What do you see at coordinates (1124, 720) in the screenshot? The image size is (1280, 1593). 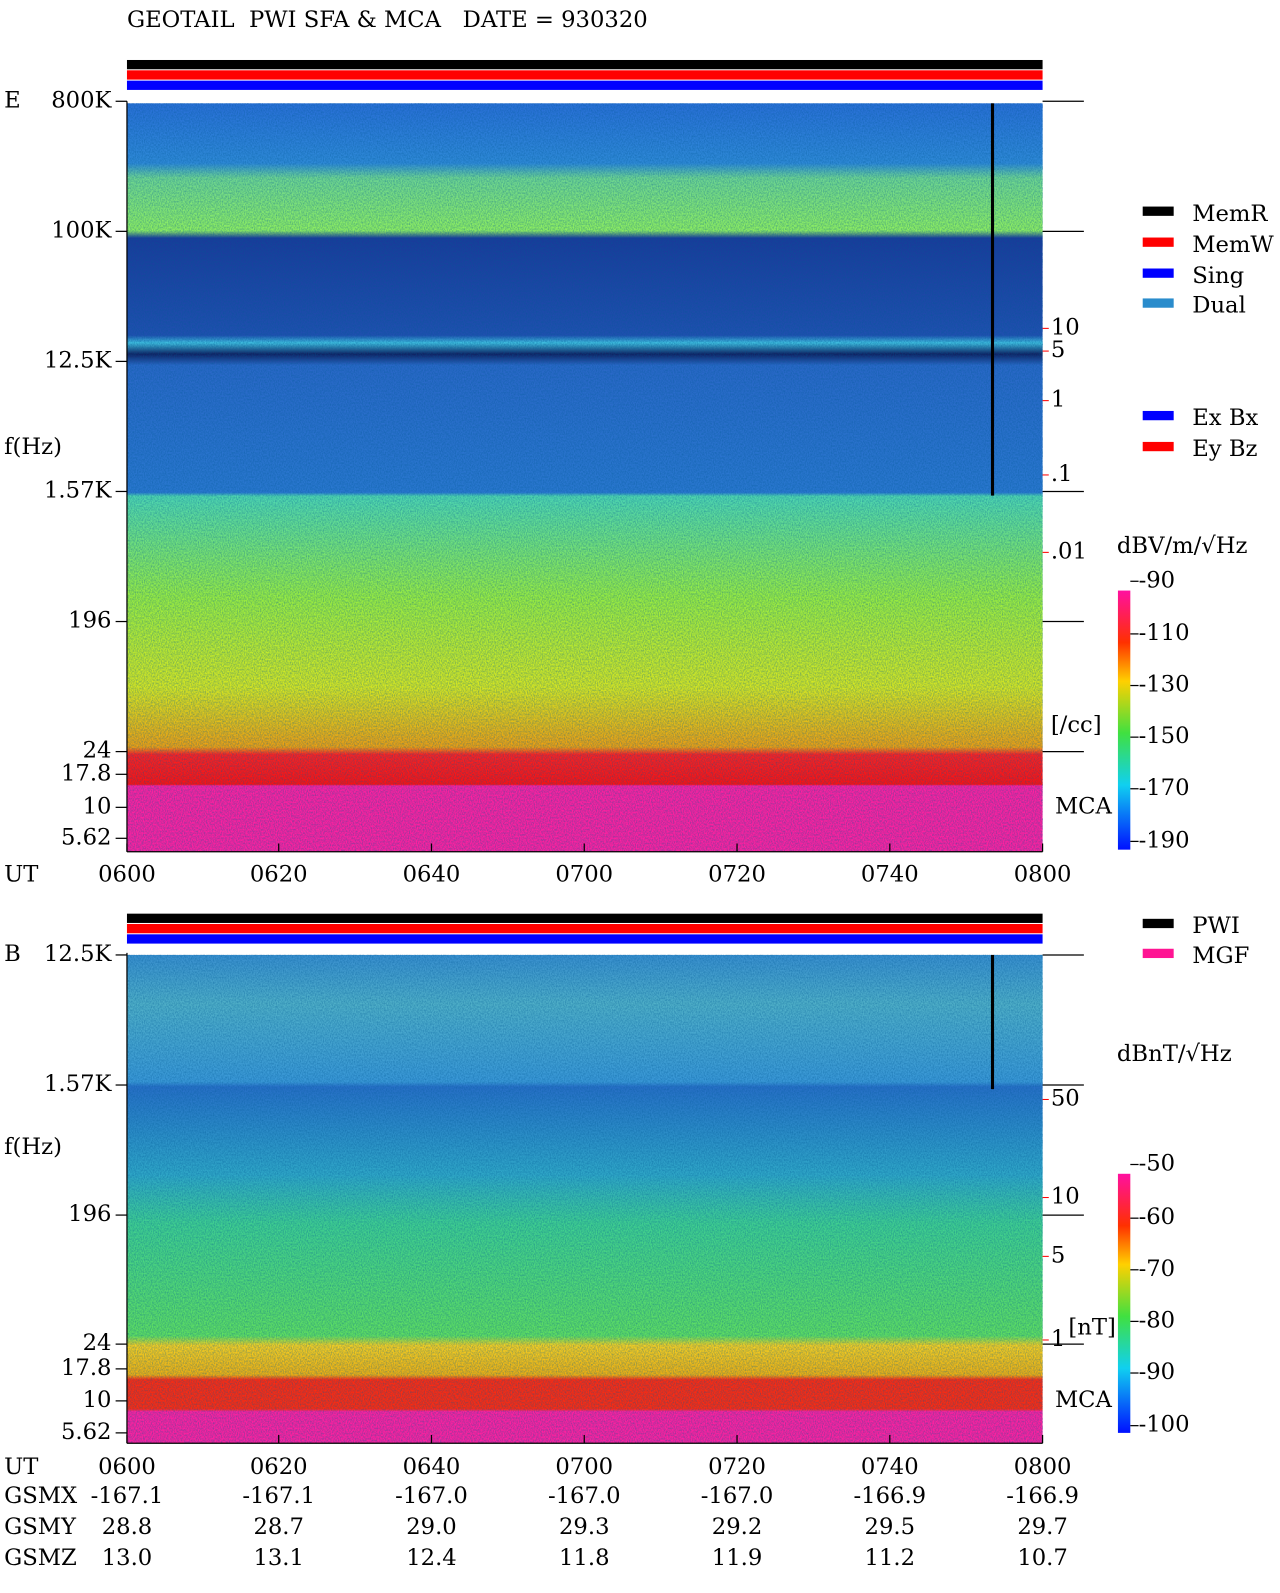 I see `colorbar-e` at bounding box center [1124, 720].